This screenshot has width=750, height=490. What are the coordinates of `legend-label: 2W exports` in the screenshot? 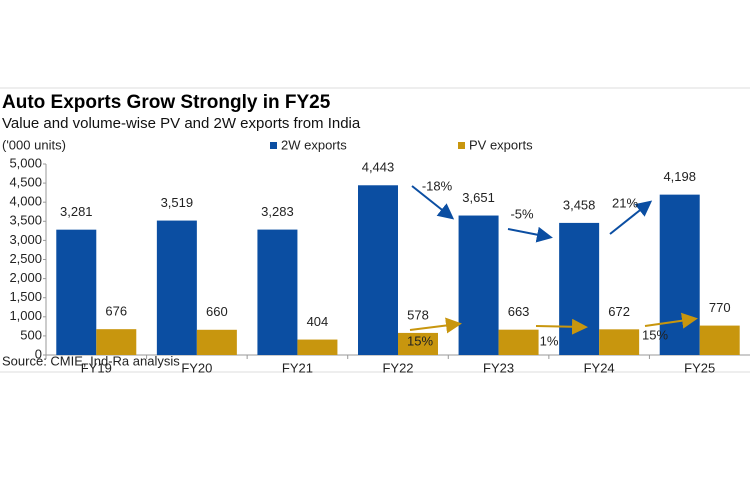 It's located at (314, 144).